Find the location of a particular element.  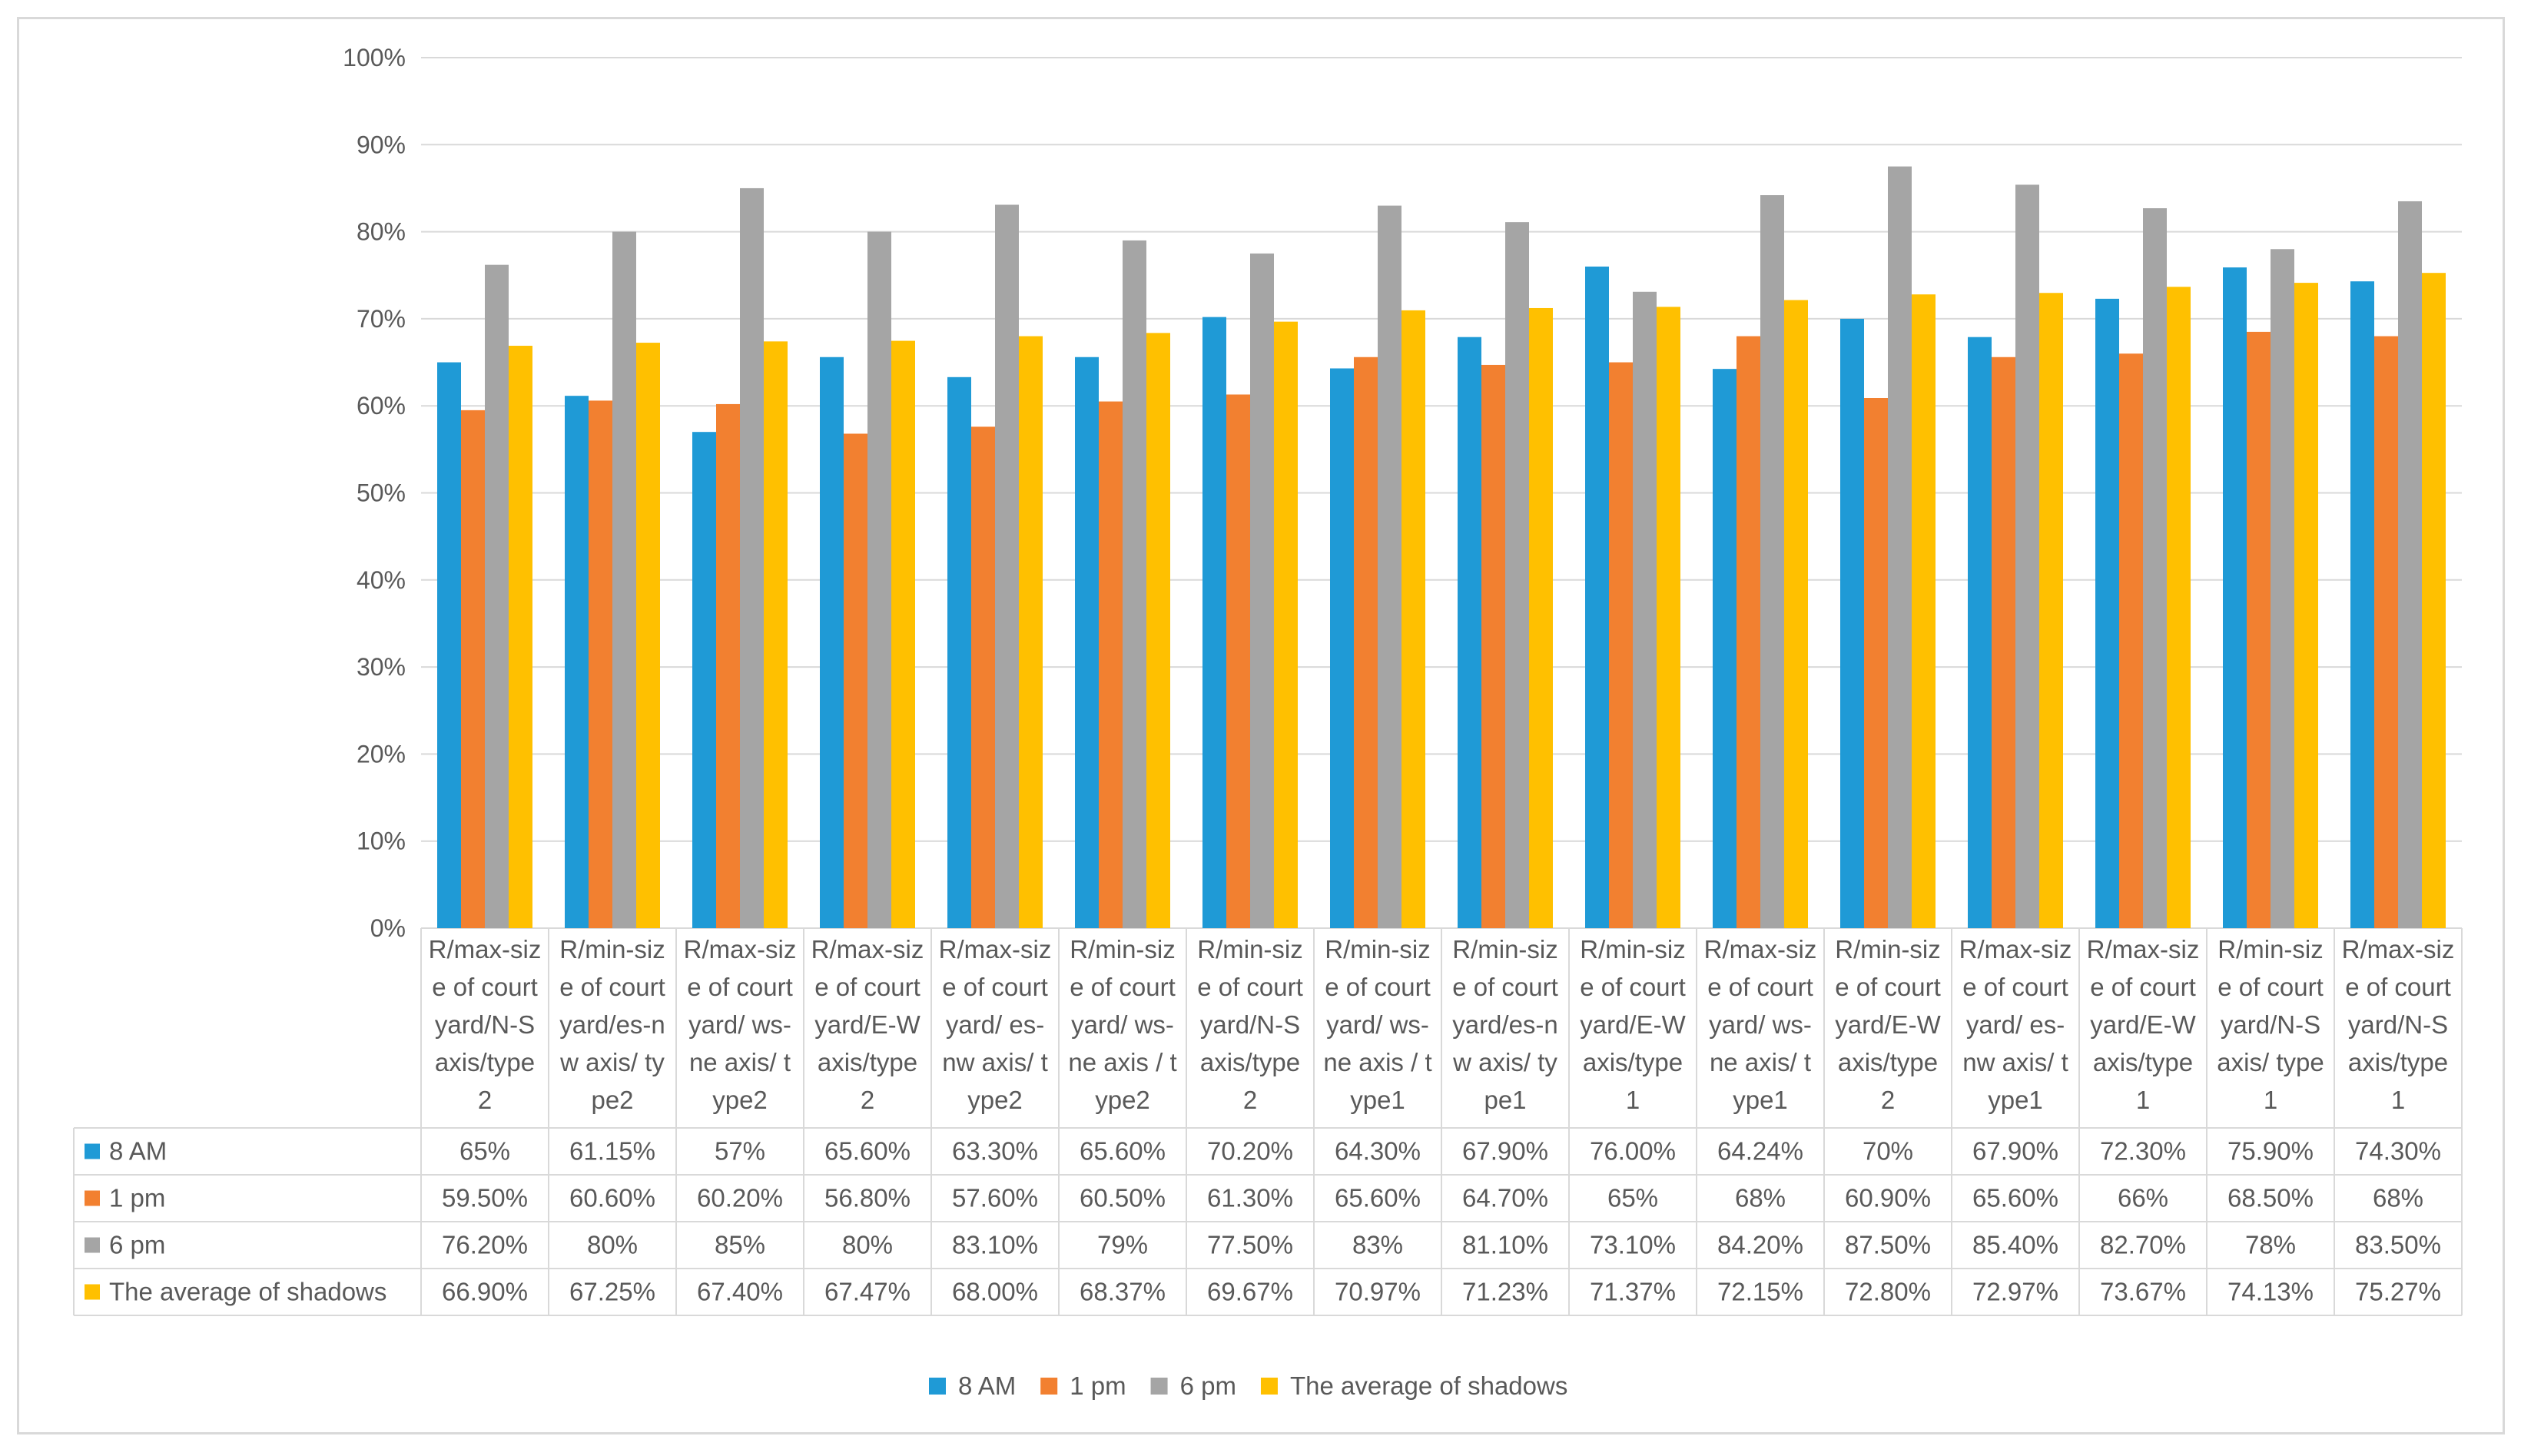

series-row-label: The average of shadows is located at coordinates (248, 1292).